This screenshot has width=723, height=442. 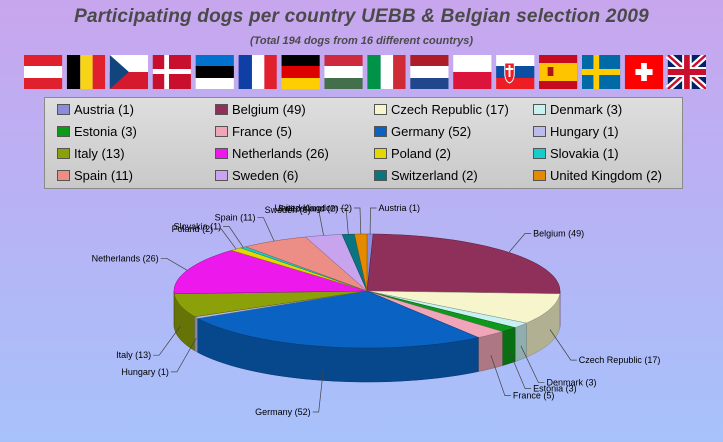 What do you see at coordinates (125, 258) in the screenshot?
I see `pie-data-label: Netherlands (26)` at bounding box center [125, 258].